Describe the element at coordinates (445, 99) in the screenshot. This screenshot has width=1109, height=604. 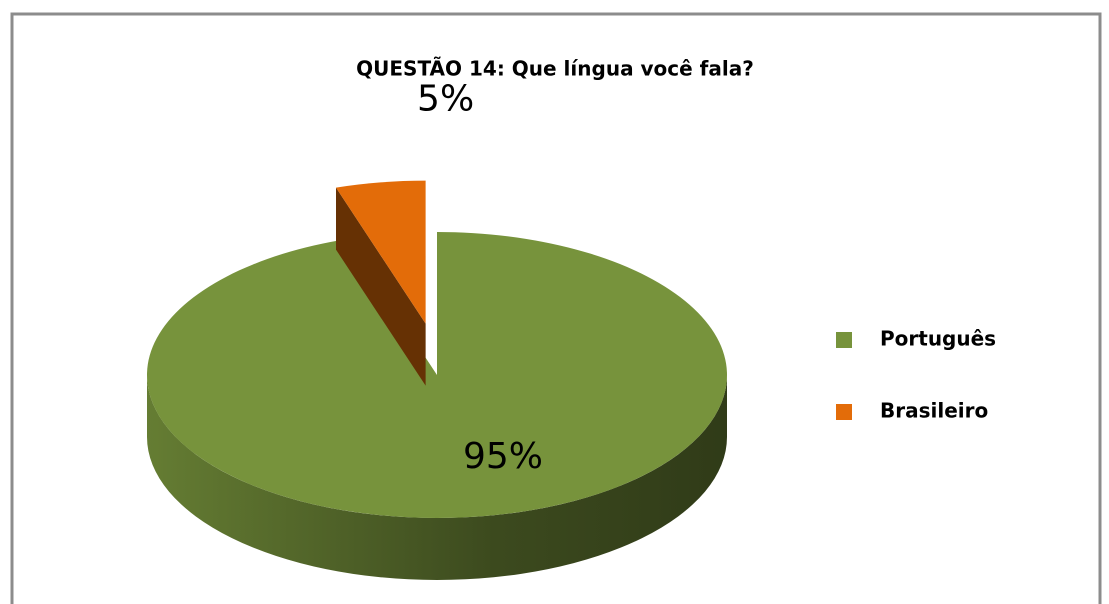
I see `data-label: 5%` at that location.